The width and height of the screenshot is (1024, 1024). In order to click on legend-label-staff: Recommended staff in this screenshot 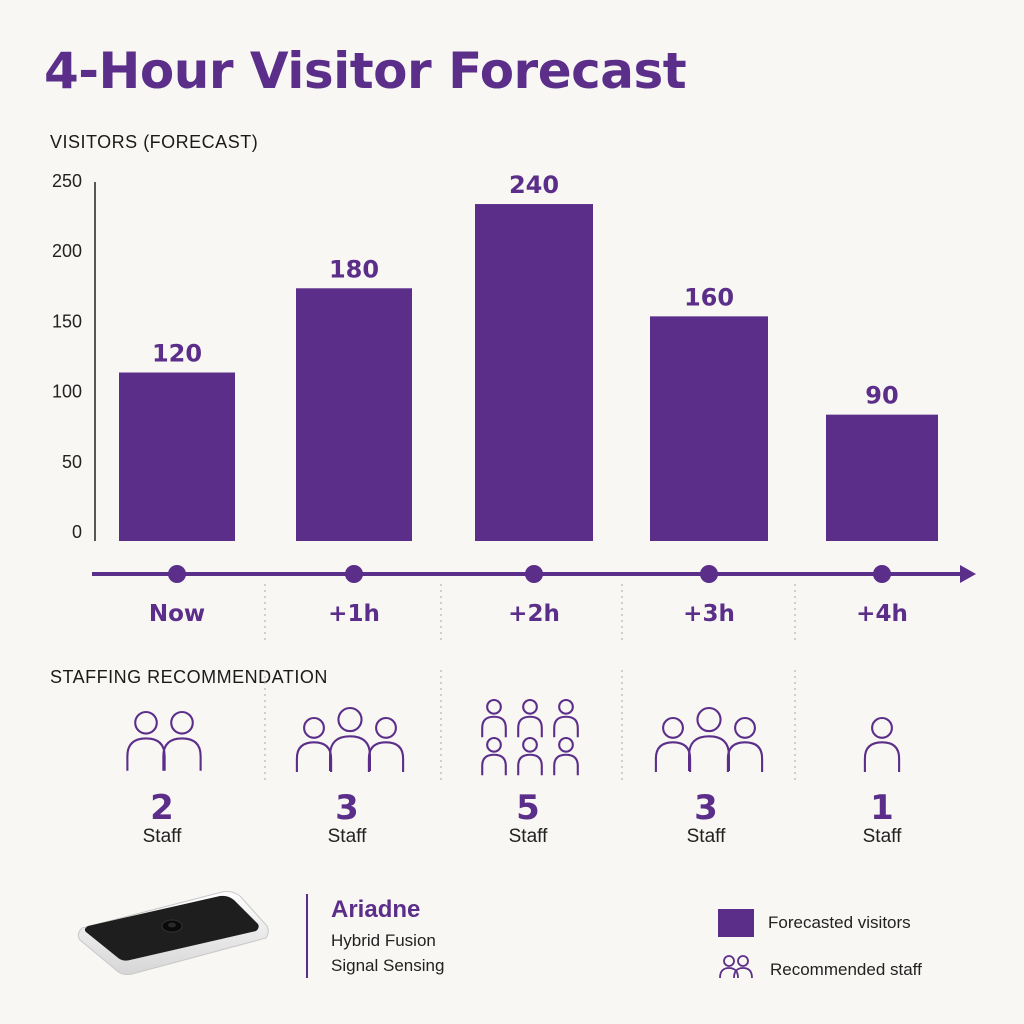, I will do `click(846, 969)`.